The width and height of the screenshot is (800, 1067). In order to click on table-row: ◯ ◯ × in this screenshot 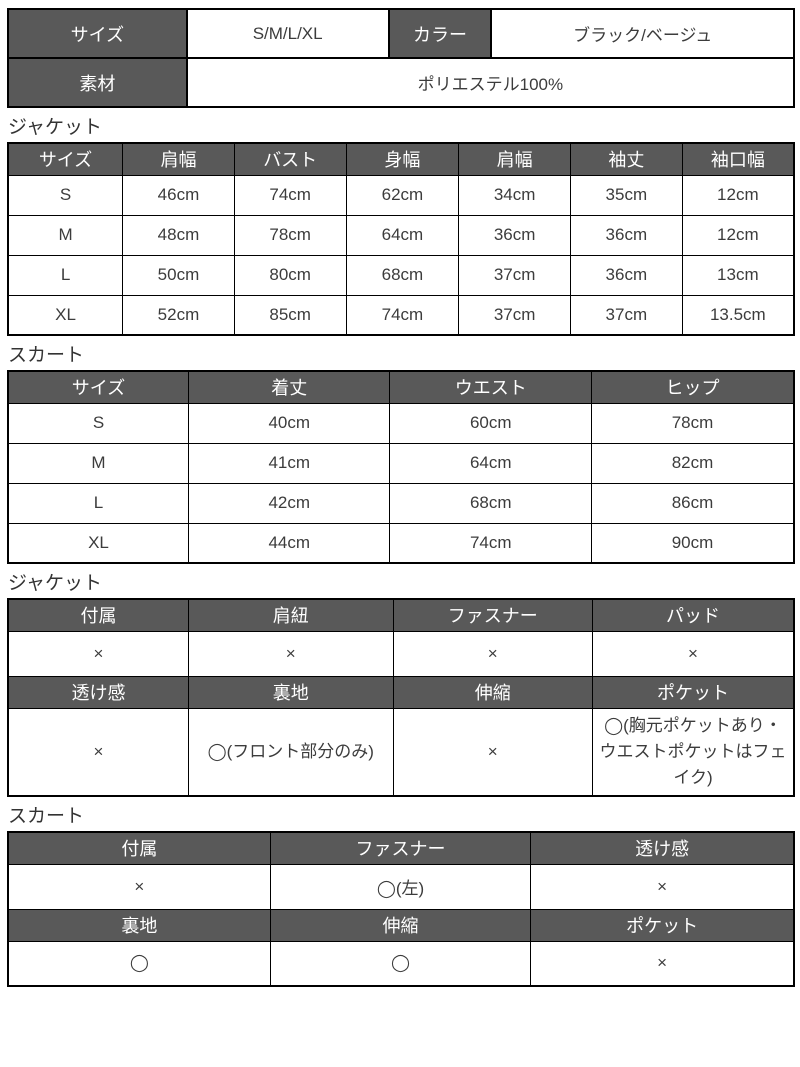, I will do `click(401, 963)`.